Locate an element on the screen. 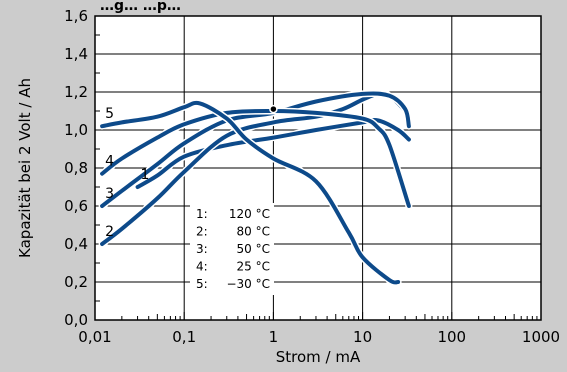 The width and height of the screenshot is (567, 372). y-tick-labels: 0,0 0,2 0,4 0,6 0,8 1,0 1,2 1,4 1,6 is located at coordinates (76, 168).